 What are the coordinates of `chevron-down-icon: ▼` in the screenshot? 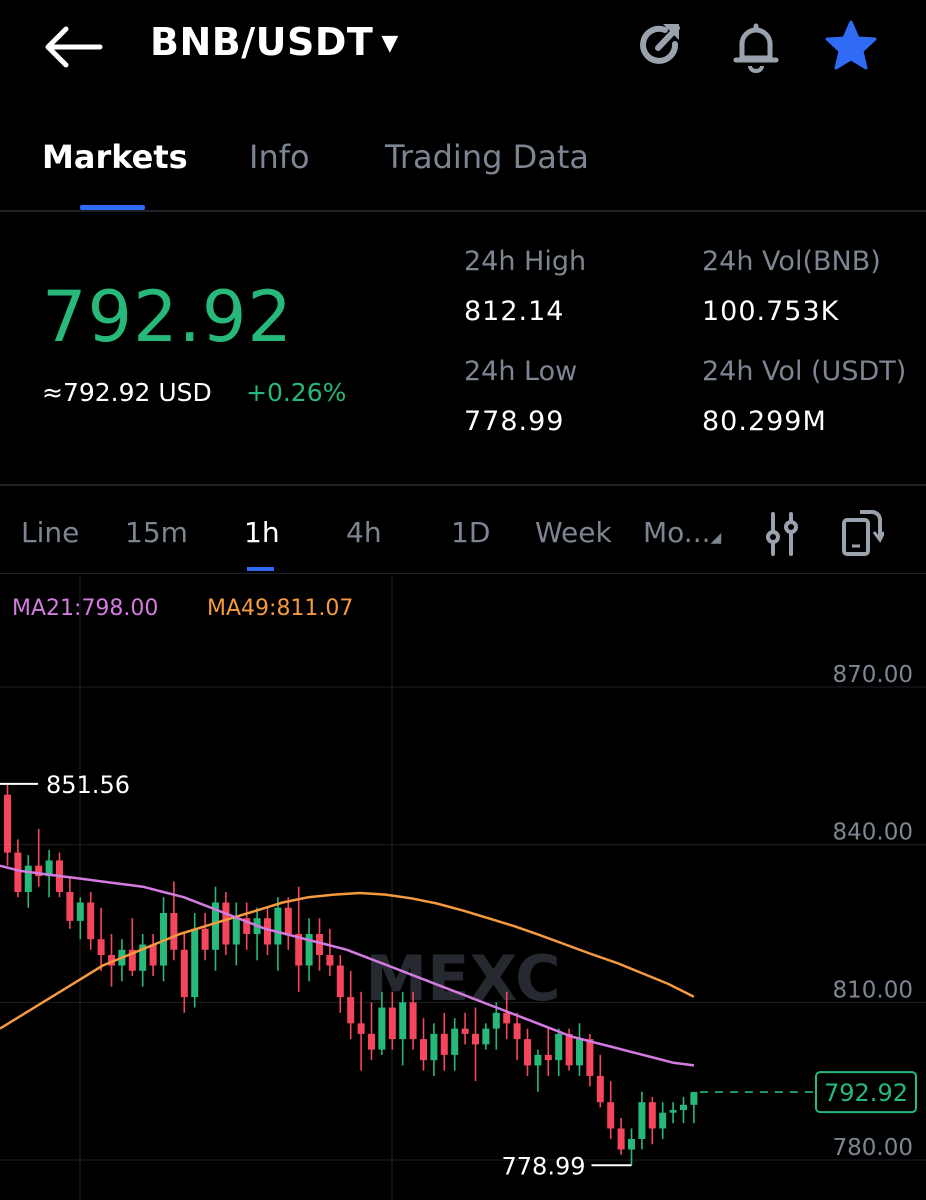 It's located at (390, 43).